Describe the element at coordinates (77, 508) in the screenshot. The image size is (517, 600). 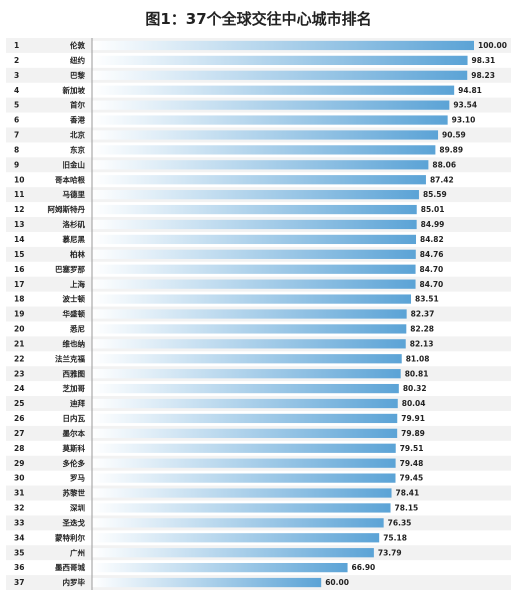
I see `category-label: 深圳` at that location.